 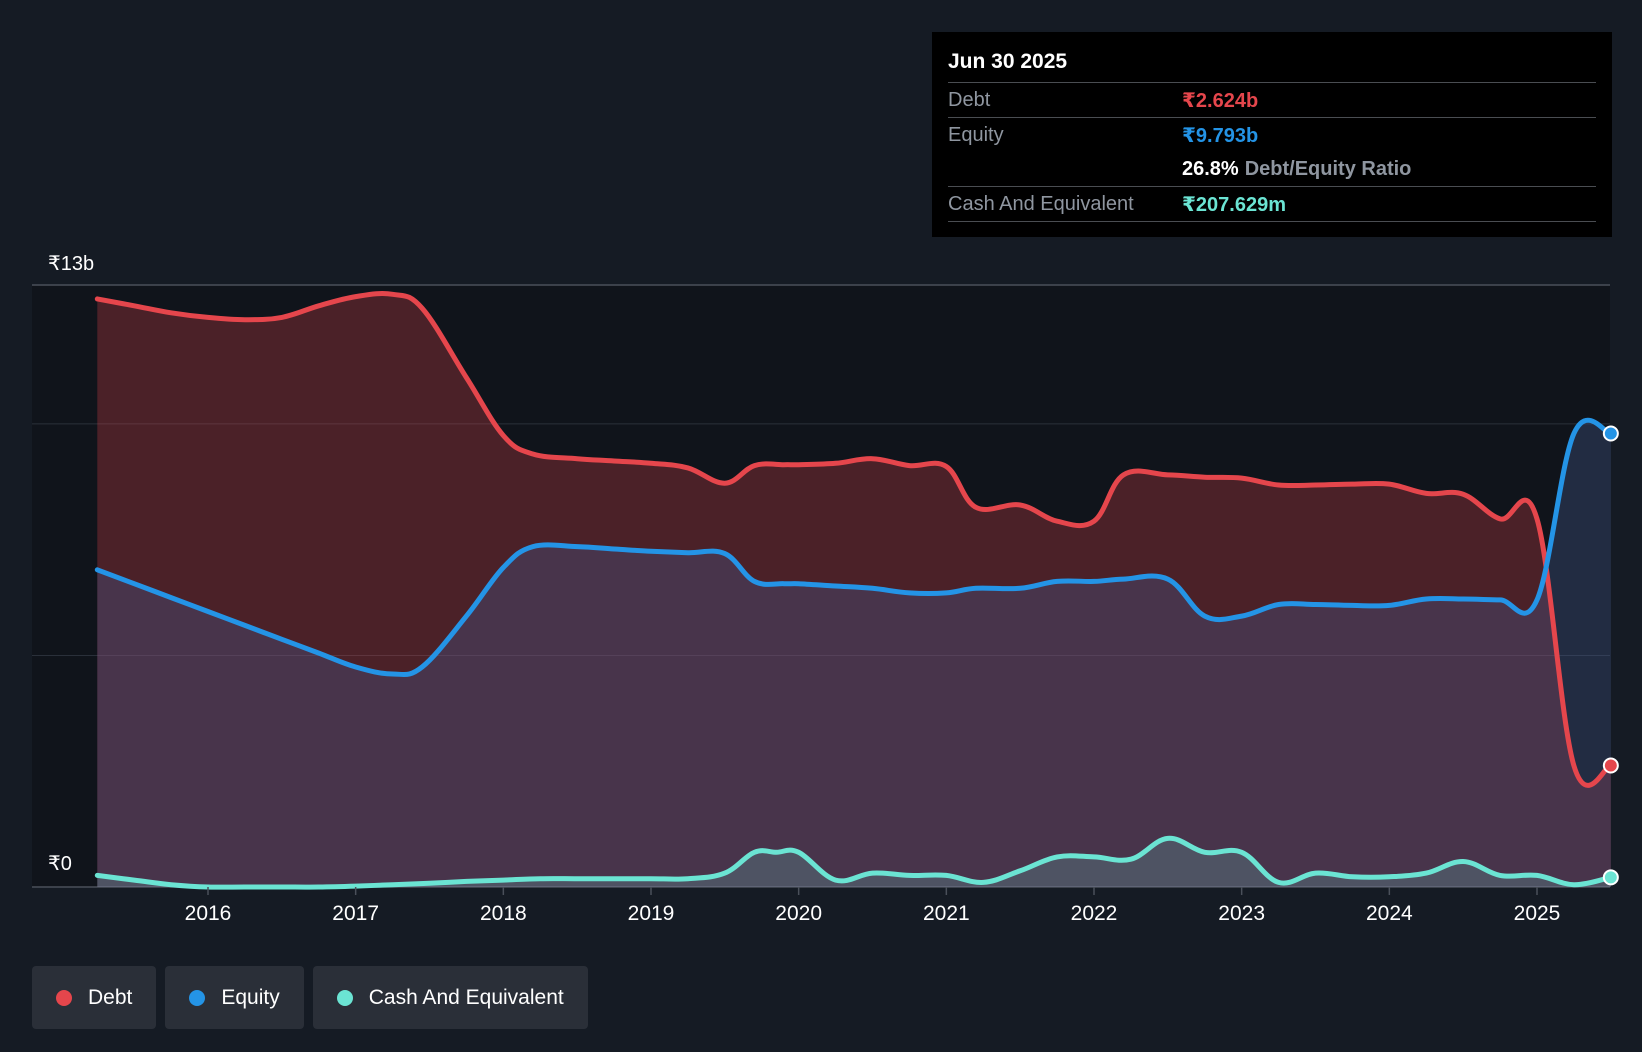 What do you see at coordinates (344, 997) in the screenshot?
I see `legend-dot-cash` at bounding box center [344, 997].